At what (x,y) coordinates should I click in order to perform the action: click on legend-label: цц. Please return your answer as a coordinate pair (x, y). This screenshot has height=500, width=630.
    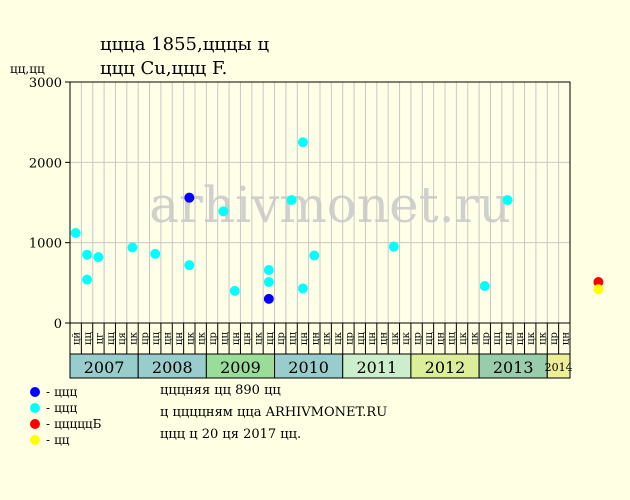
    Looking at the image, I should click on (62, 440).